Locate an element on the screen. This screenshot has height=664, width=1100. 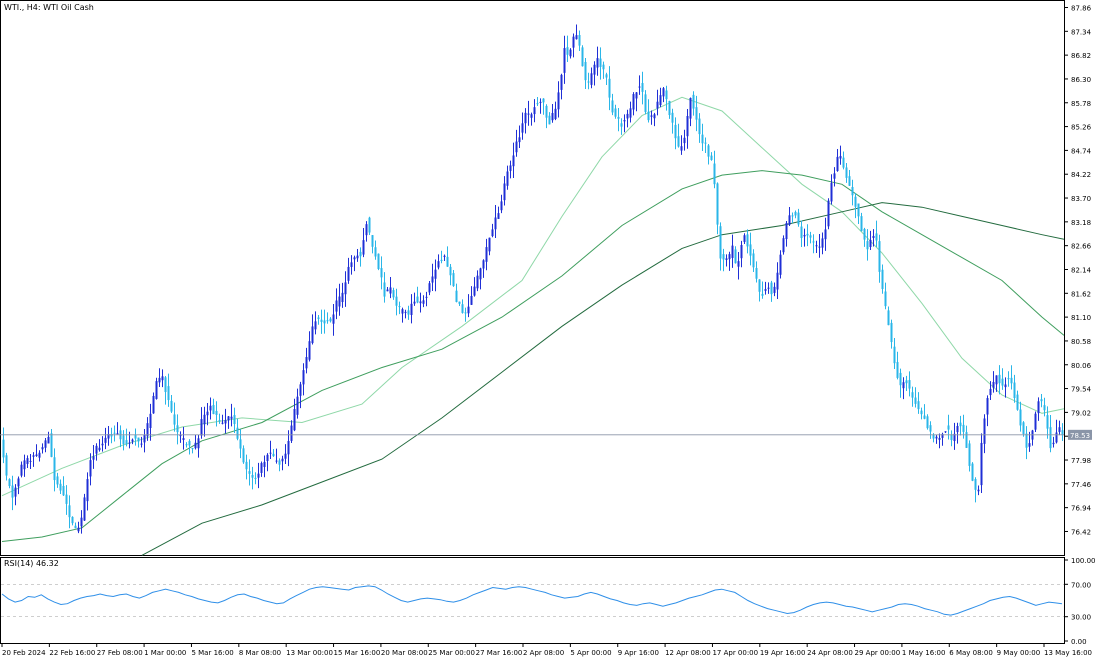
price-tick-label: 83.18 is located at coordinates (1081, 223).